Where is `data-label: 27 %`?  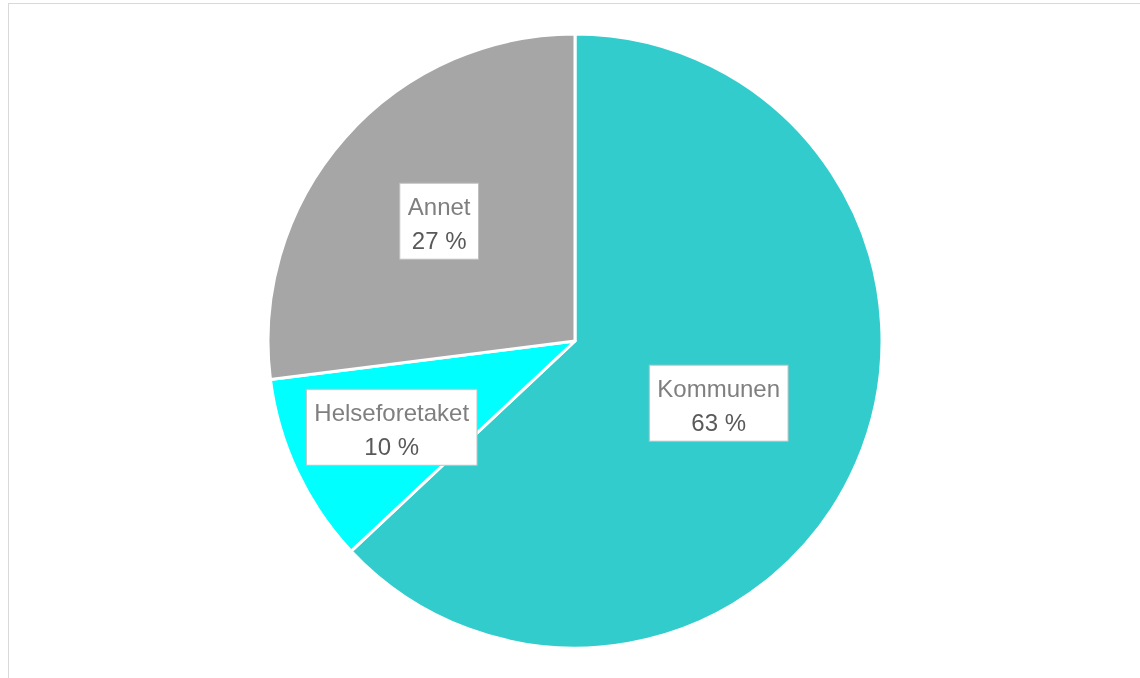
data-label: 27 % is located at coordinates (439, 241).